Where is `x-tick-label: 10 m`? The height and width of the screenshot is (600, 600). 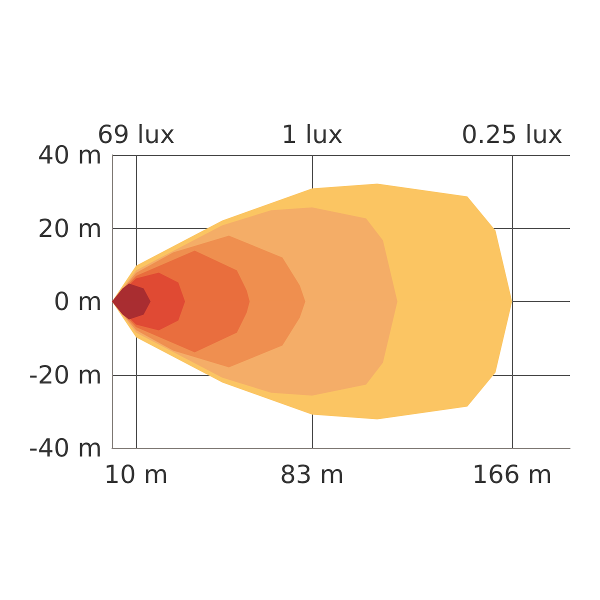
x-tick-label: 10 m is located at coordinates (136, 474).